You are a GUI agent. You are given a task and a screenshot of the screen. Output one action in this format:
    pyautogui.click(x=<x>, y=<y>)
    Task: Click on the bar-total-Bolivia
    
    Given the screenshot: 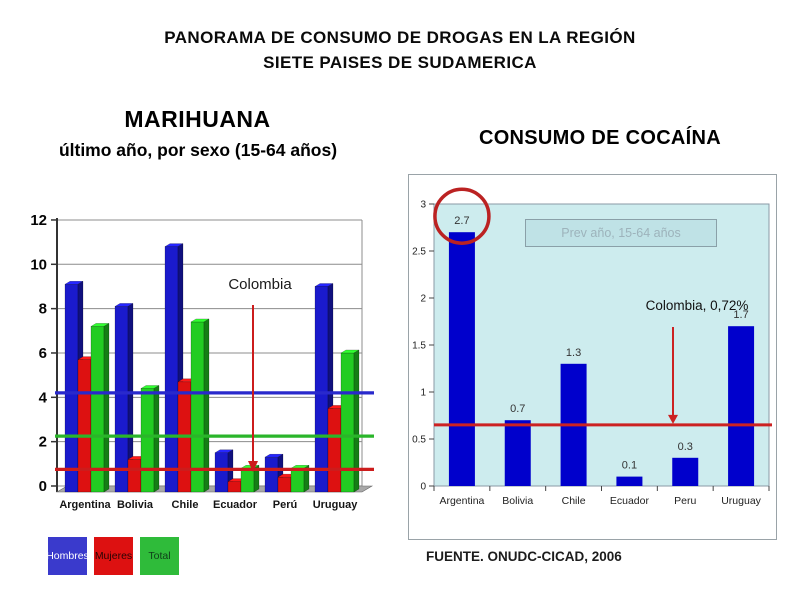 What is the action you would take?
    pyautogui.click(x=147, y=440)
    